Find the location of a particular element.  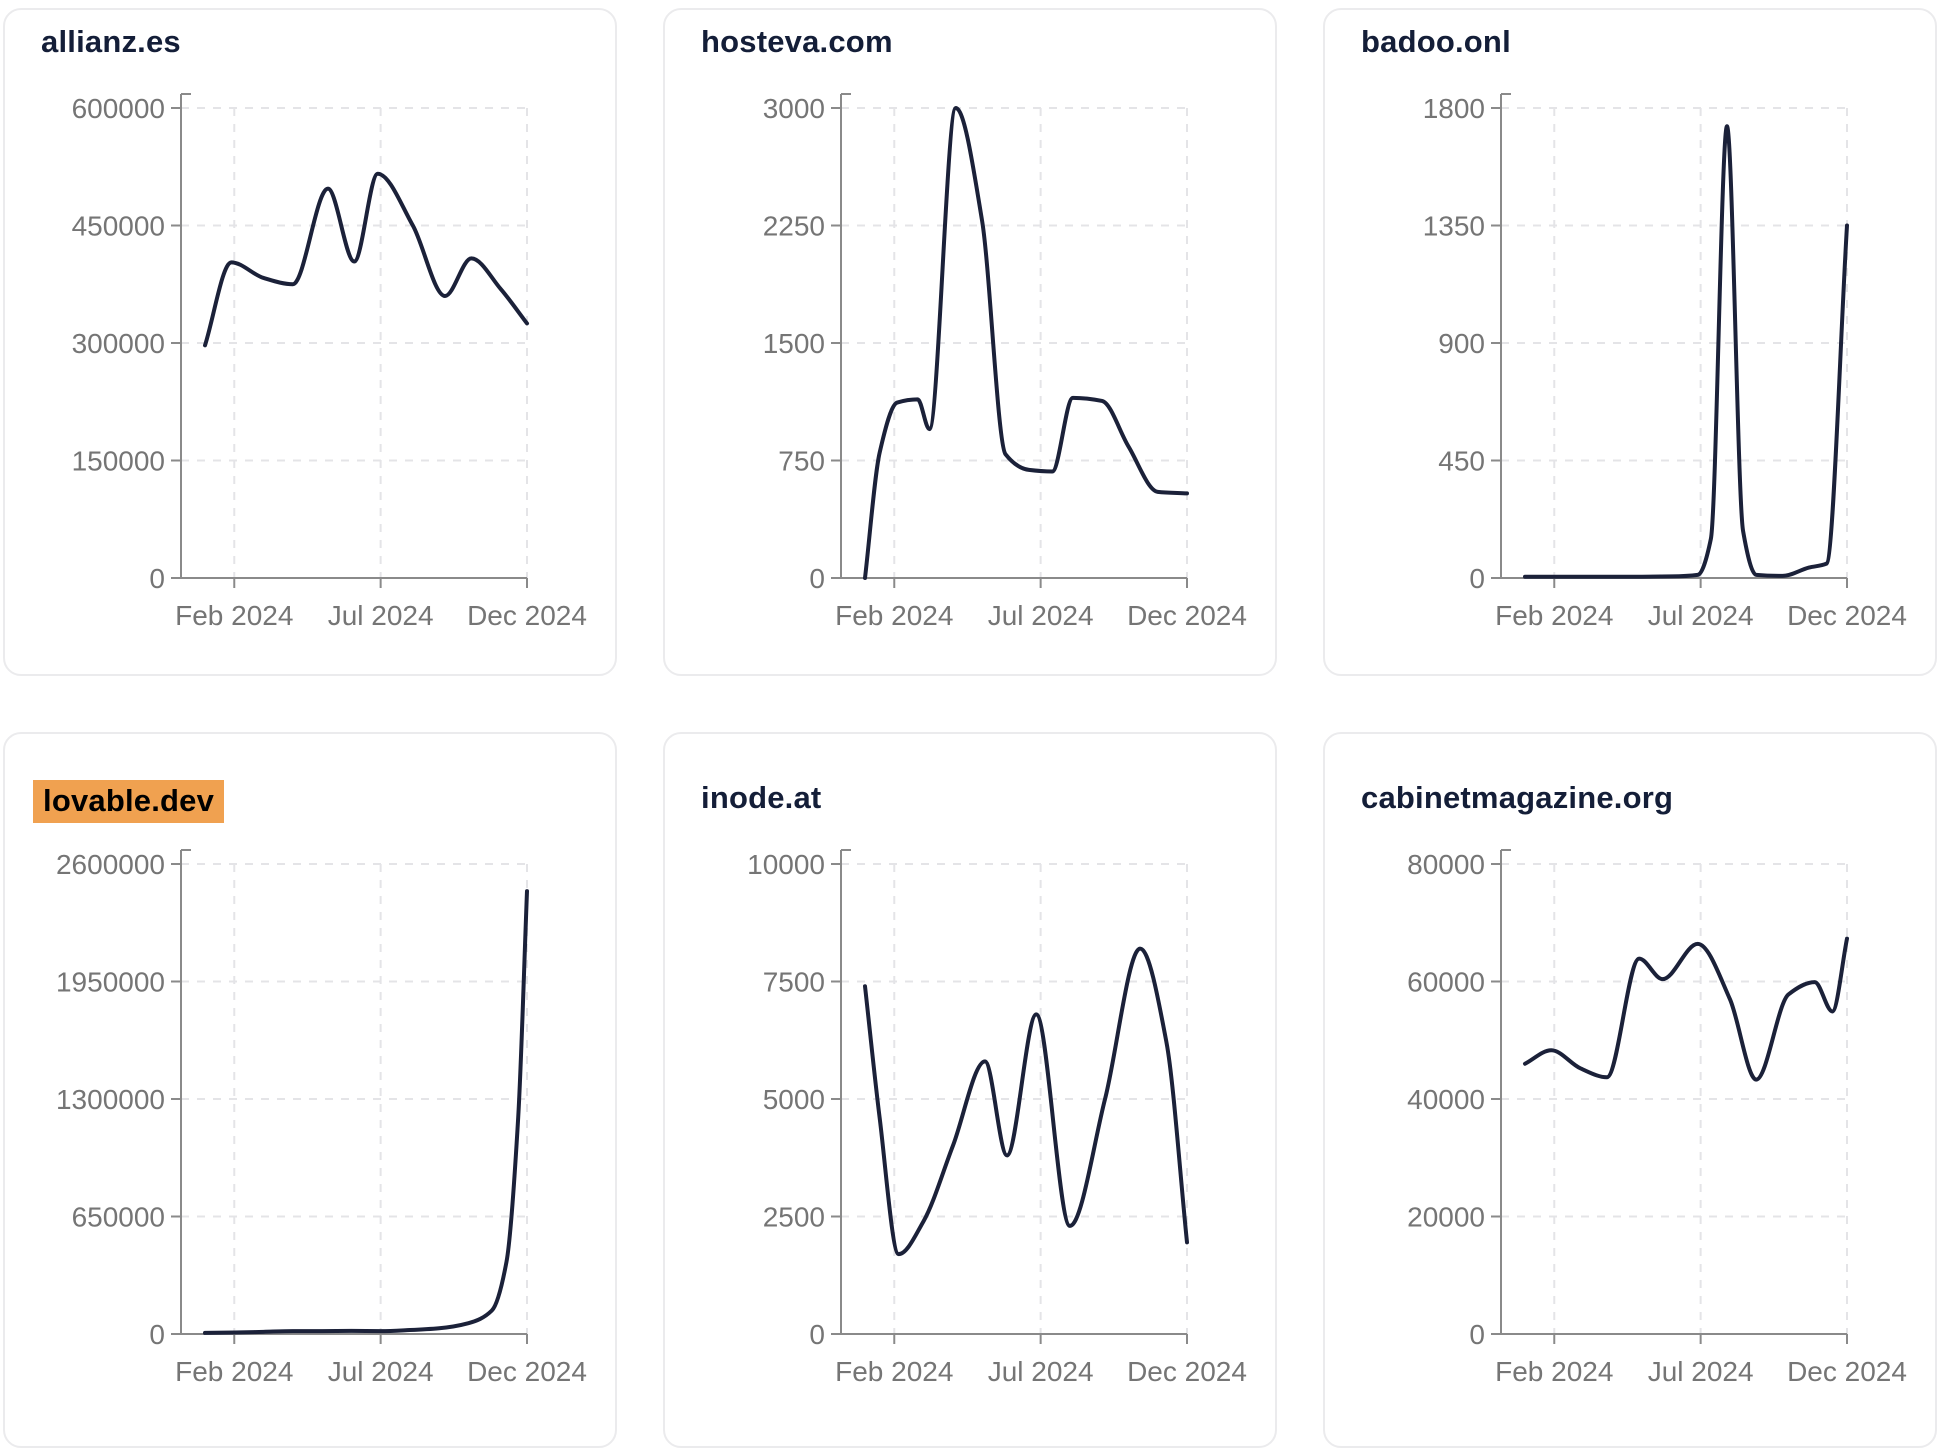

svg-text: 750 is located at coordinates (801, 461).